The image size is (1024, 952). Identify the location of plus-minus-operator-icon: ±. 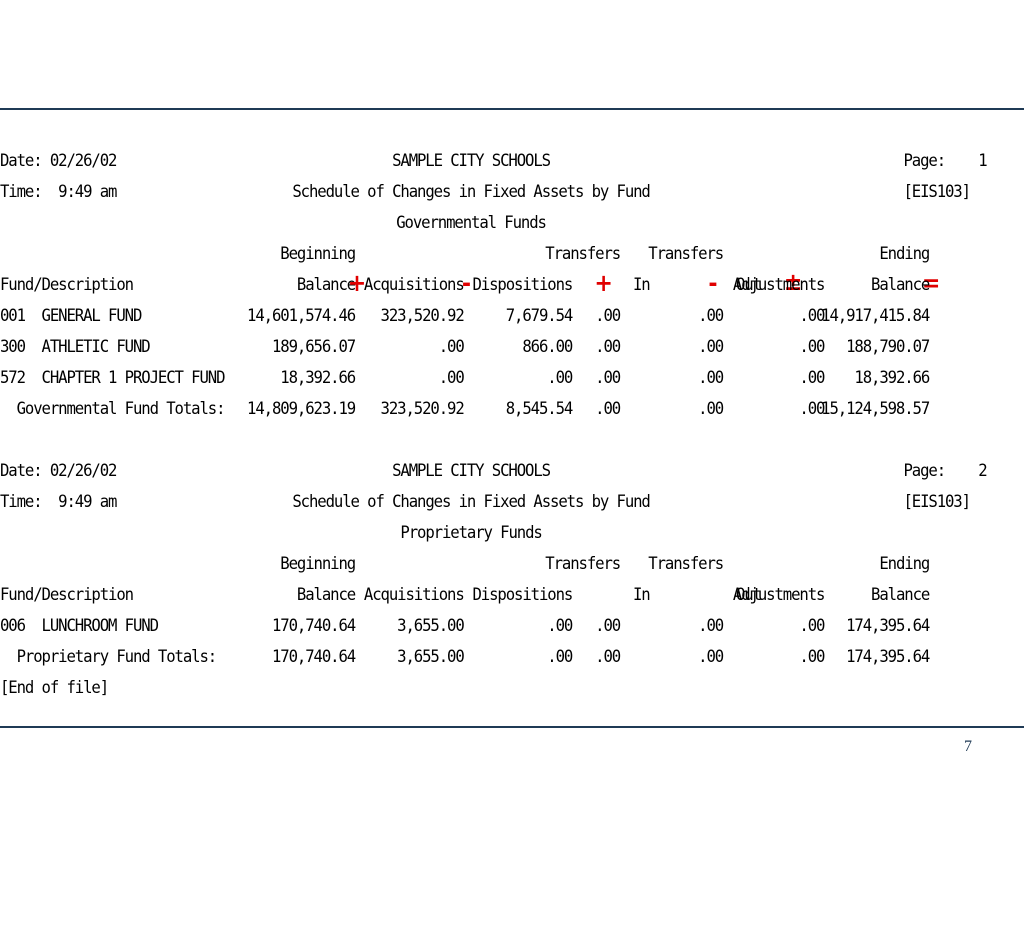
(793, 282).